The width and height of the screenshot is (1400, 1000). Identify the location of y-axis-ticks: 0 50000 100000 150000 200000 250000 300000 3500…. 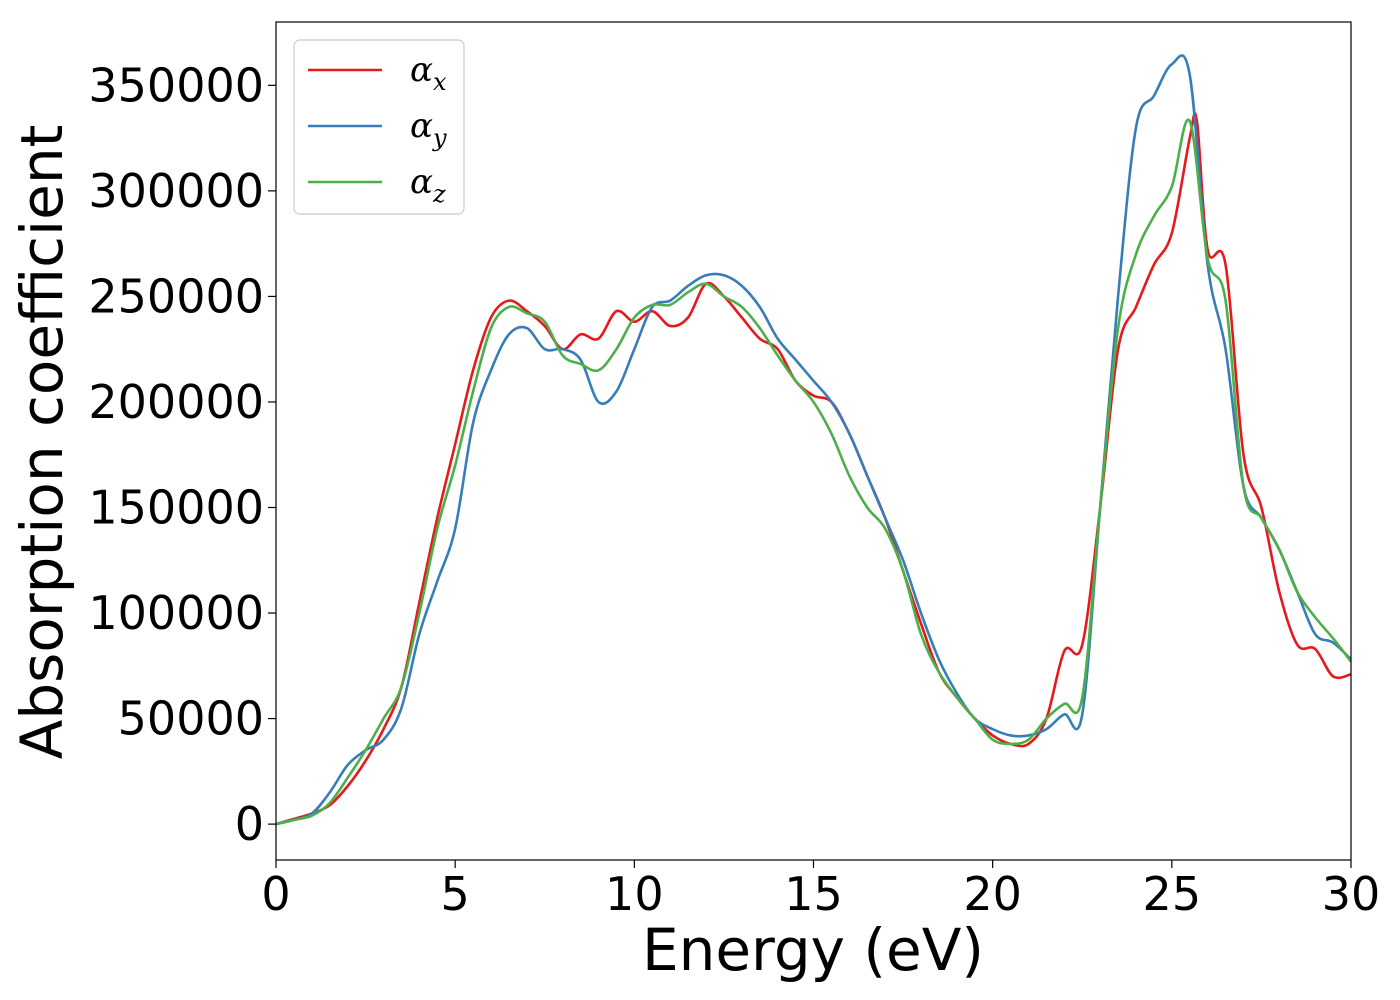
(182, 454).